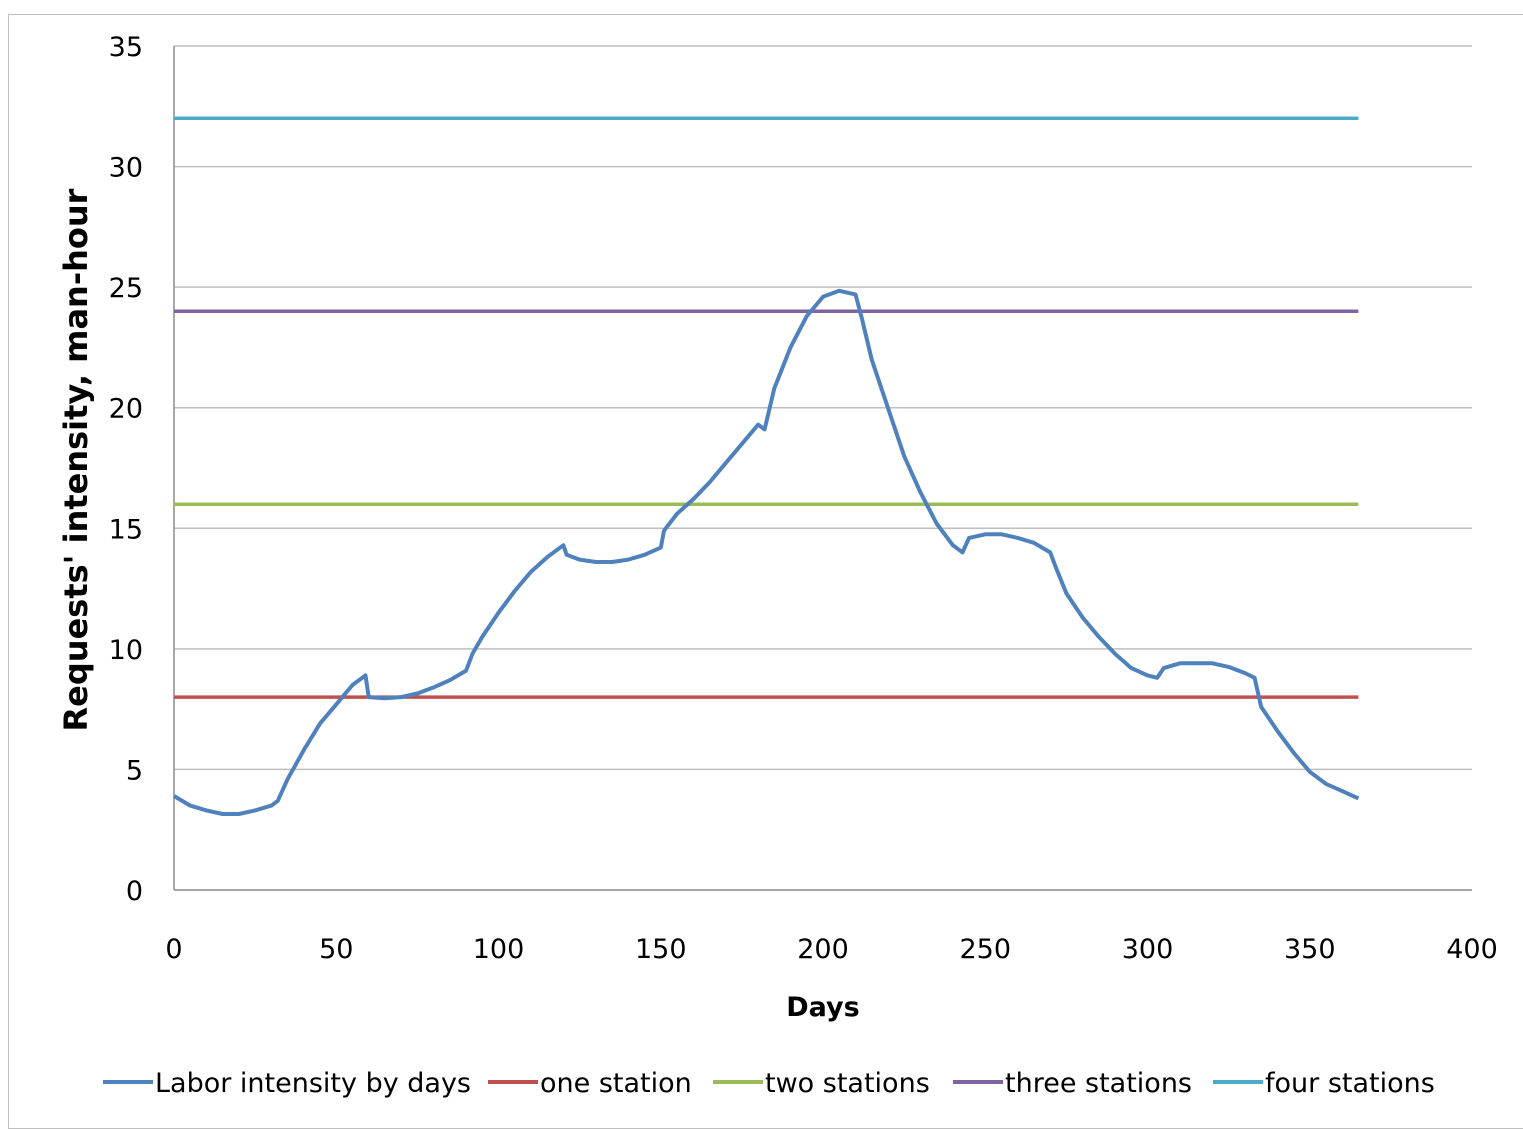 The image size is (1523, 1129). Describe the element at coordinates (822, 1007) in the screenshot. I see `x-axis-title: Days` at that location.